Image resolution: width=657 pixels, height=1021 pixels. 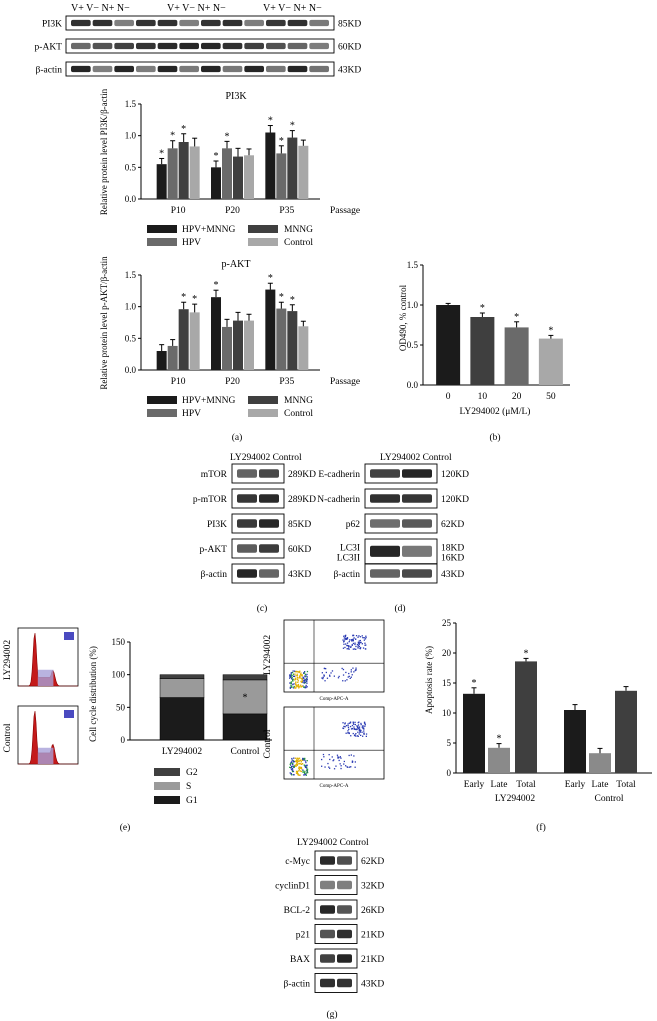 What do you see at coordinates (131, 199) in the screenshot?
I see `pi3k-y-tick-label: 0.0` at bounding box center [131, 199].